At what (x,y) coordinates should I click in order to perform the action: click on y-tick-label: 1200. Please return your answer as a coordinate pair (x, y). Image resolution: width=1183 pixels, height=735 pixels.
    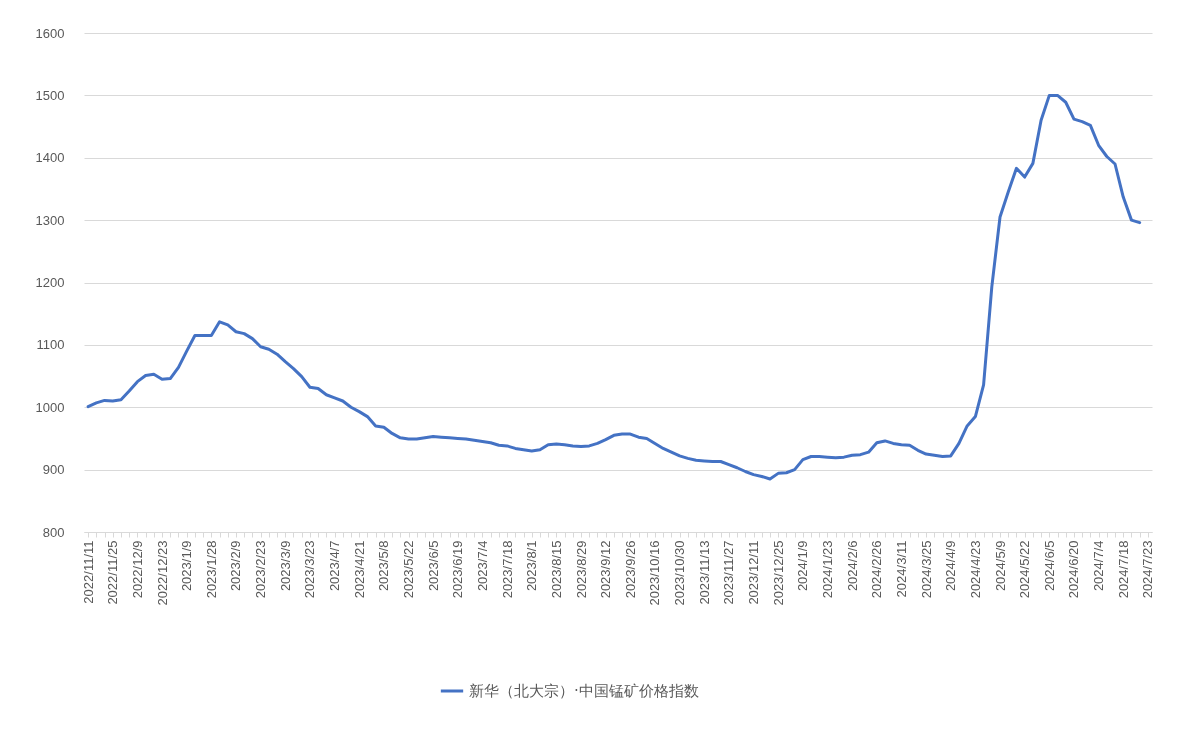
    Looking at the image, I should click on (50, 282).